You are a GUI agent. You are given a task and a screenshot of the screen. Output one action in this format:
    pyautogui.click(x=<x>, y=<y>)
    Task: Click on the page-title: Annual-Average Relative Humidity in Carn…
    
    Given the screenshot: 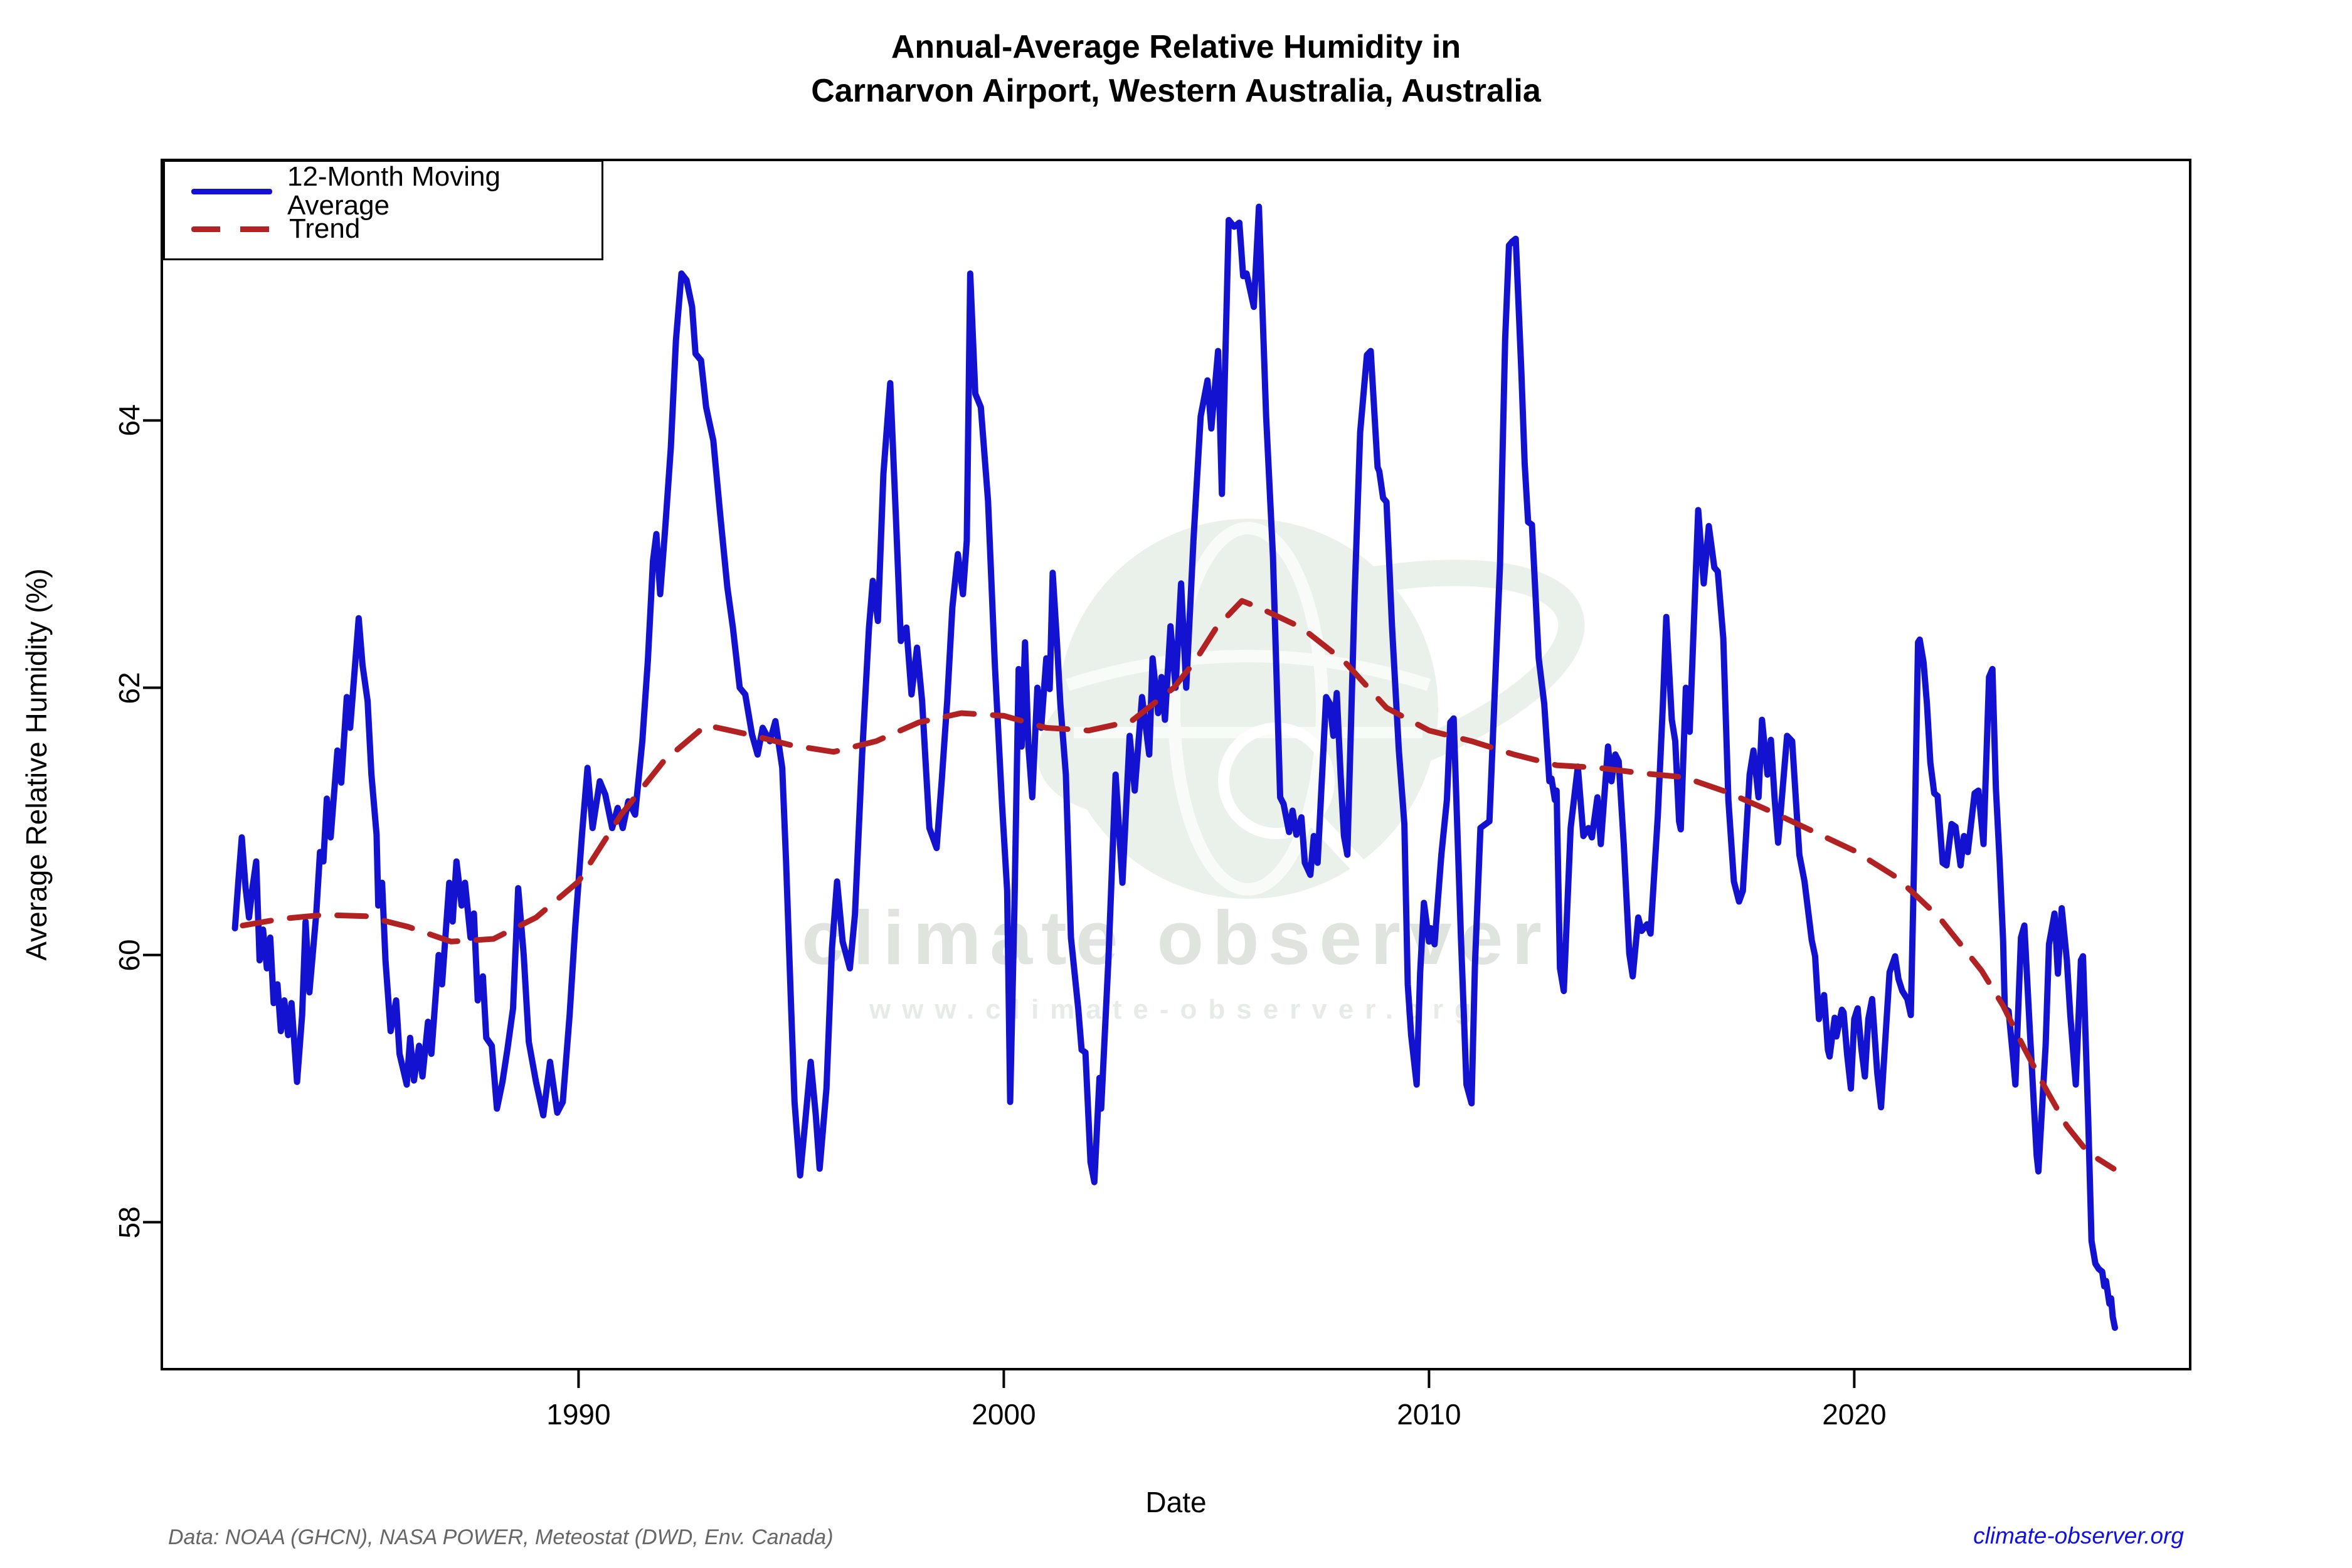 What is the action you would take?
    pyautogui.click(x=1176, y=69)
    